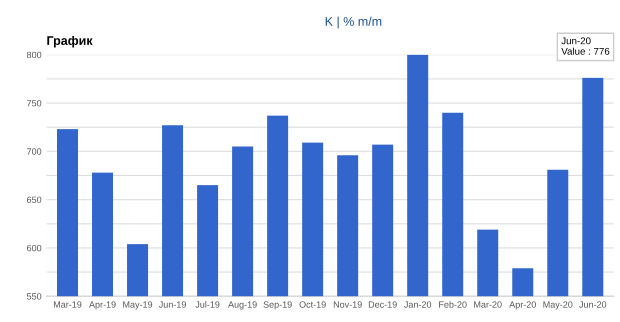 The image size is (620, 322). Describe the element at coordinates (453, 304) in the screenshot. I see `x-tick-label: Feb-20` at that location.